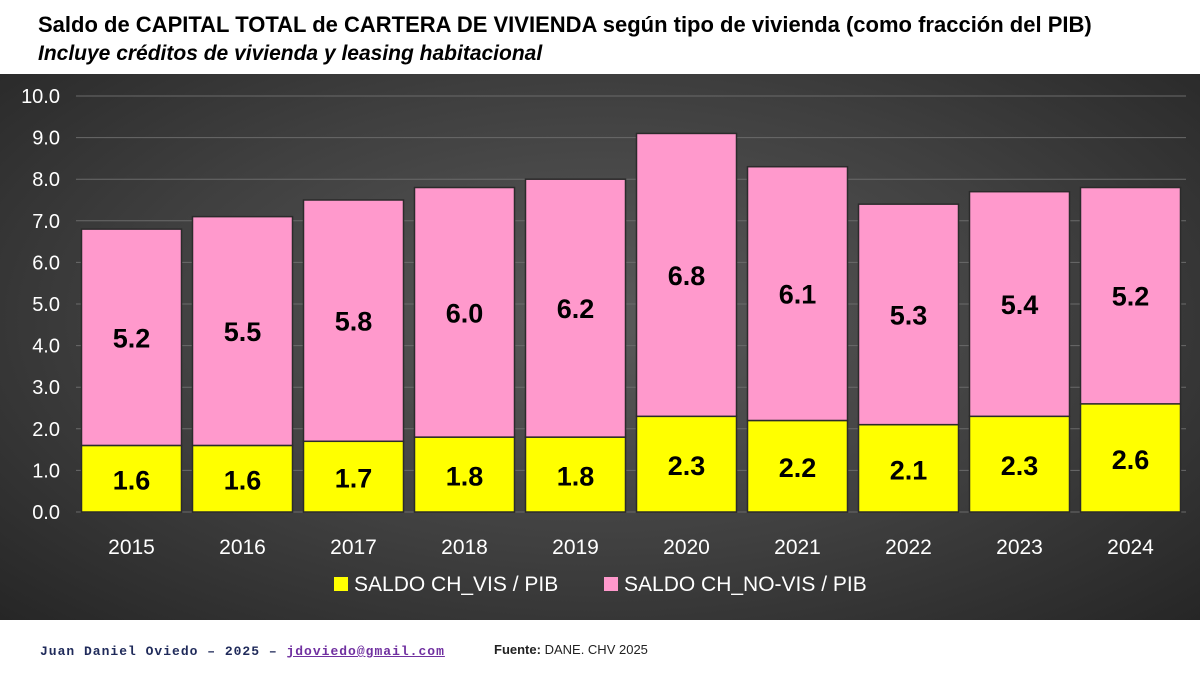  I want to click on y-tick-label: 0.0, so click(46, 513).